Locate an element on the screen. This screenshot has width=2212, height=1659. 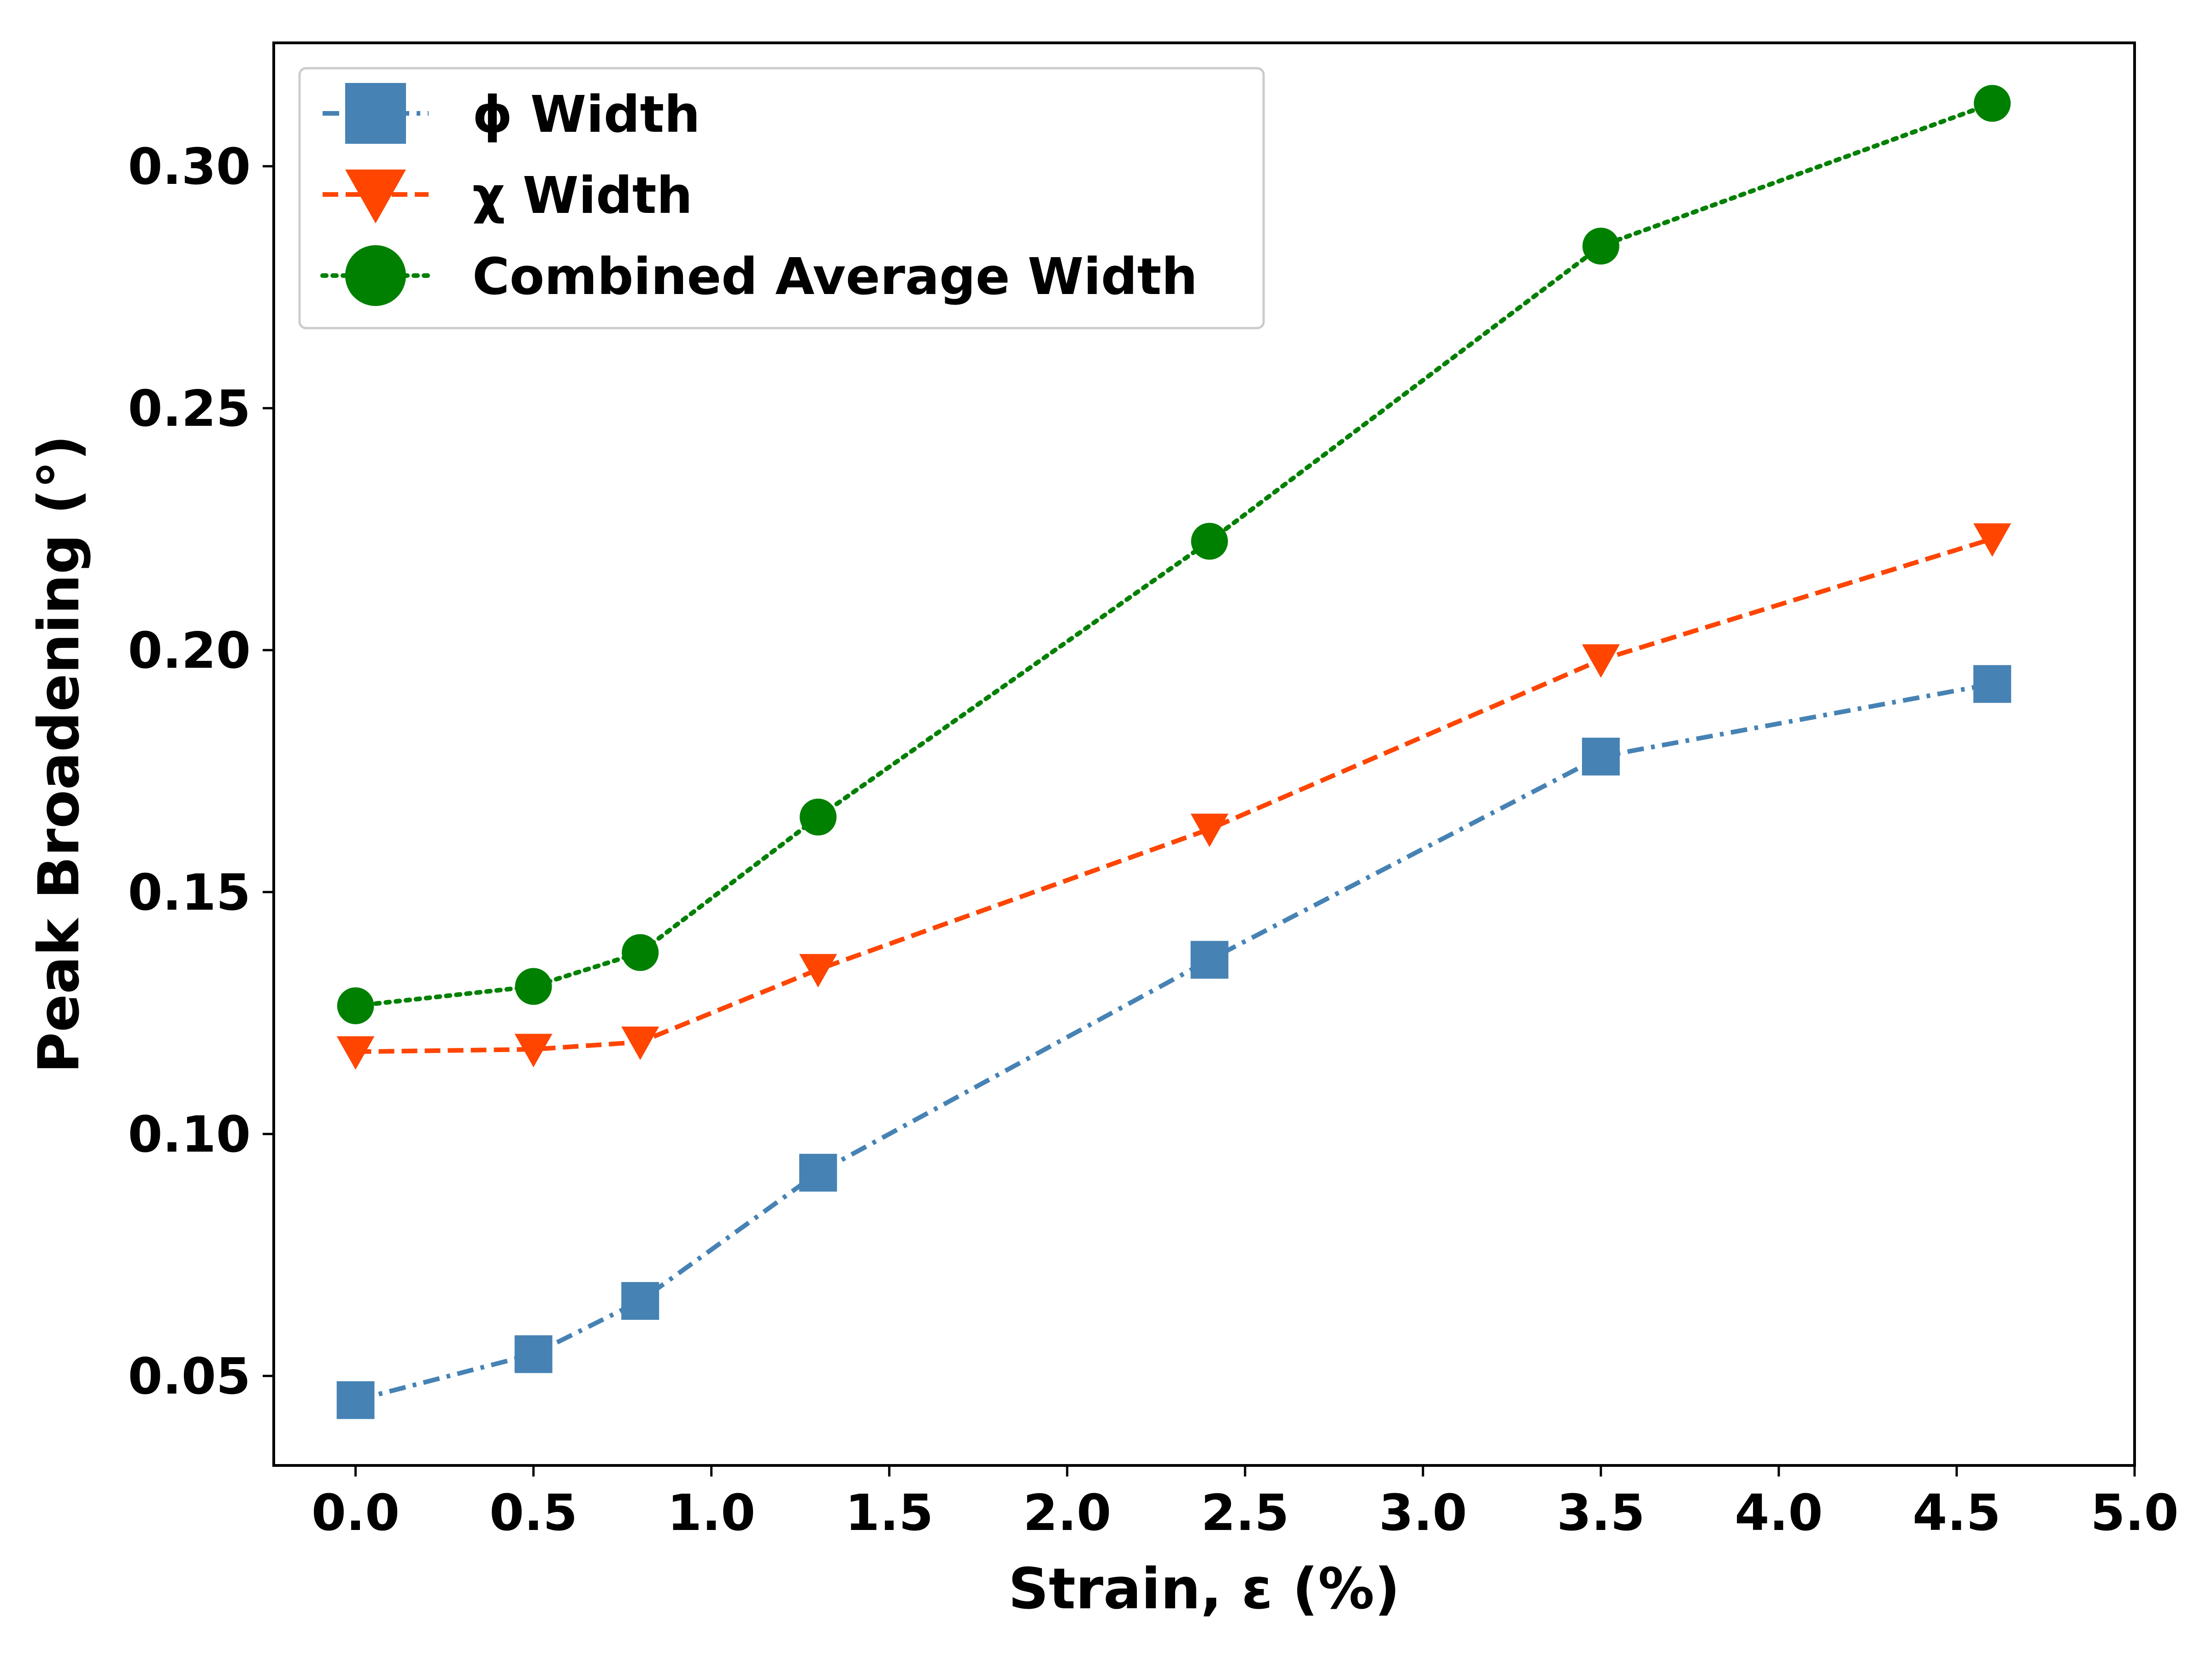
x-tick-label: 0.0 is located at coordinates (356, 1513).